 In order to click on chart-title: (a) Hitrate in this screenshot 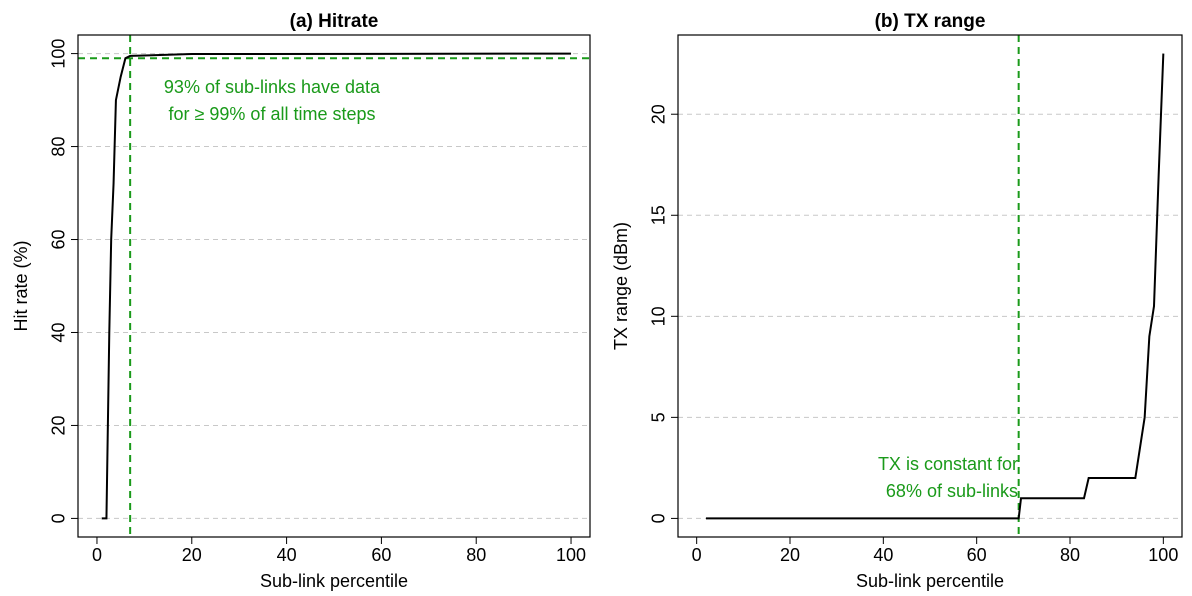, I will do `click(334, 21)`.